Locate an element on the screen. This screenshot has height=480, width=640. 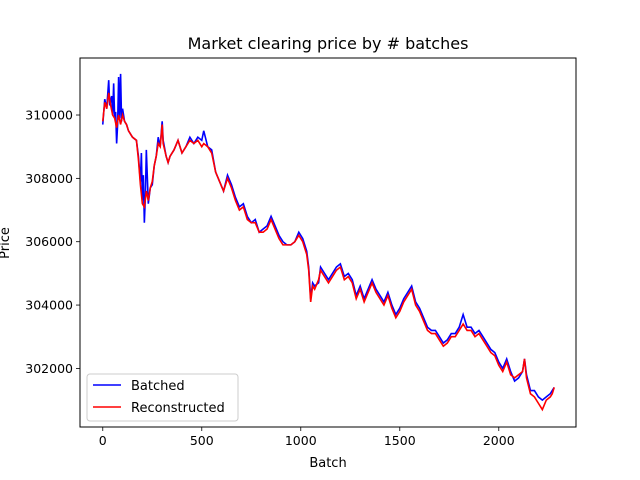
x-axis: 0 500 1000 1500 2000 is located at coordinates (307, 437).